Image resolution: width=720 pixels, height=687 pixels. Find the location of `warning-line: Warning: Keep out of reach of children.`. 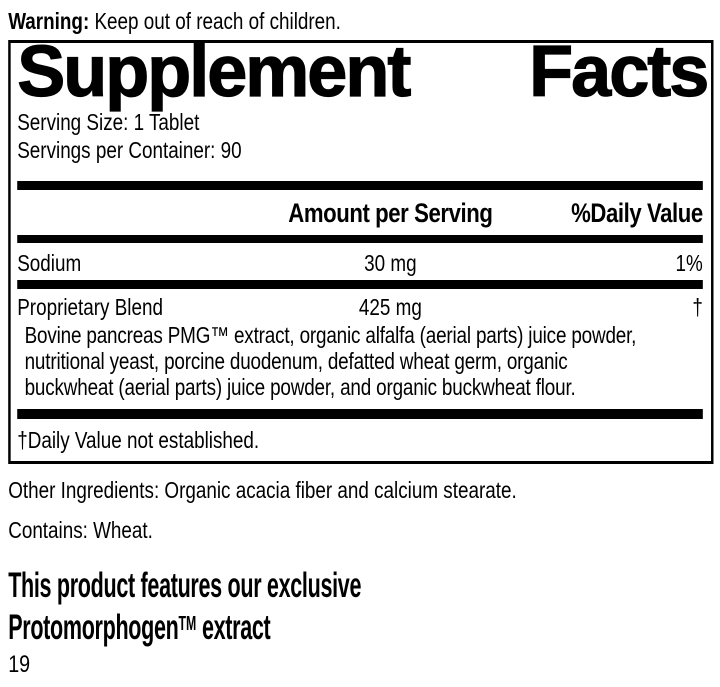

warning-line: Warning: Keep out of reach of children. is located at coordinates (360, 21).